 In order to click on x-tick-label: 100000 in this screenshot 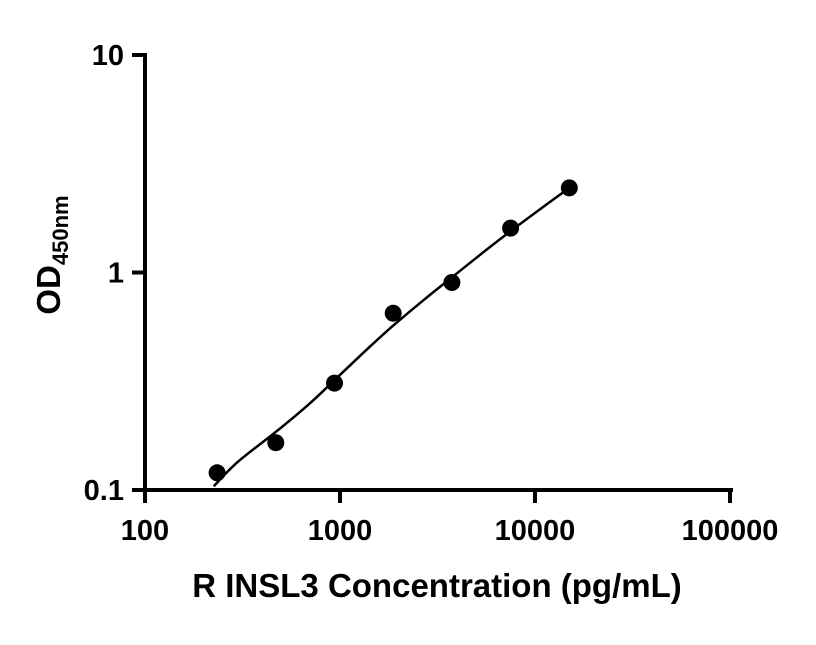, I will do `click(730, 531)`.